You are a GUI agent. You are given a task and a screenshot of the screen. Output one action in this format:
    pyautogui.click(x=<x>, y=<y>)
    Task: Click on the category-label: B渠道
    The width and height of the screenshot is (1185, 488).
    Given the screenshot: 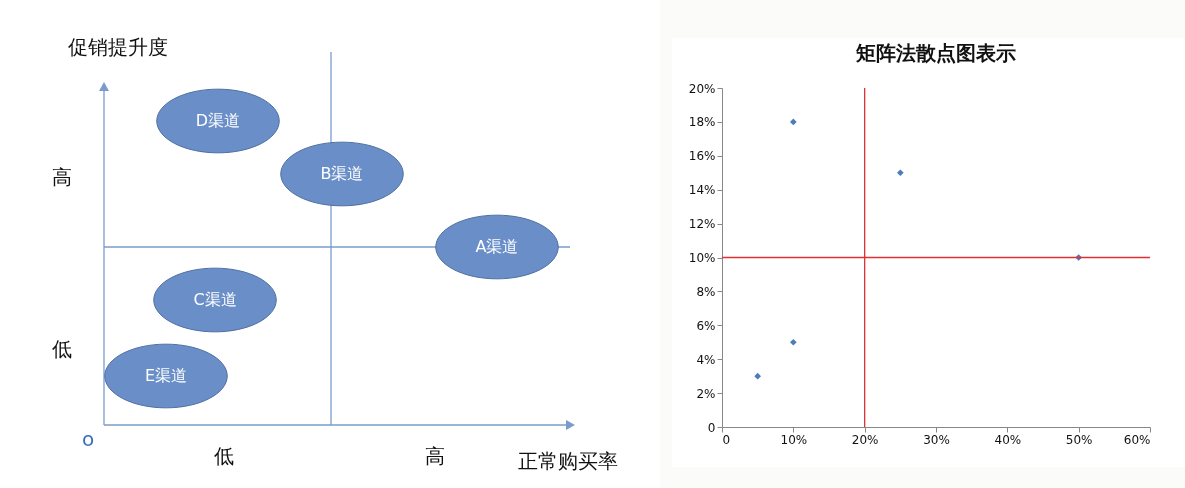 What is the action you would take?
    pyautogui.click(x=342, y=173)
    